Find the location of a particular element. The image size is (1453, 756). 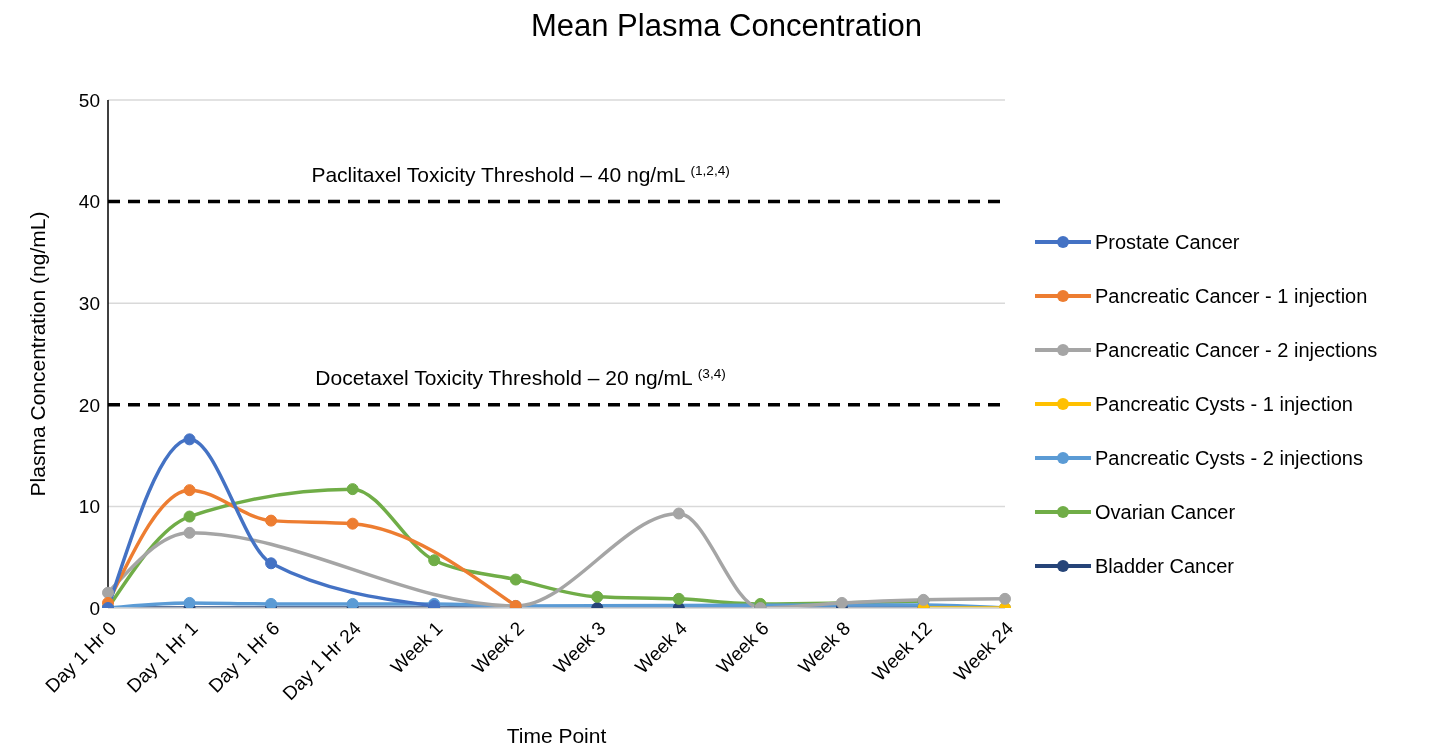

y-axis-title: Plasma Concentration (ng/mL) is located at coordinates (38, 354).